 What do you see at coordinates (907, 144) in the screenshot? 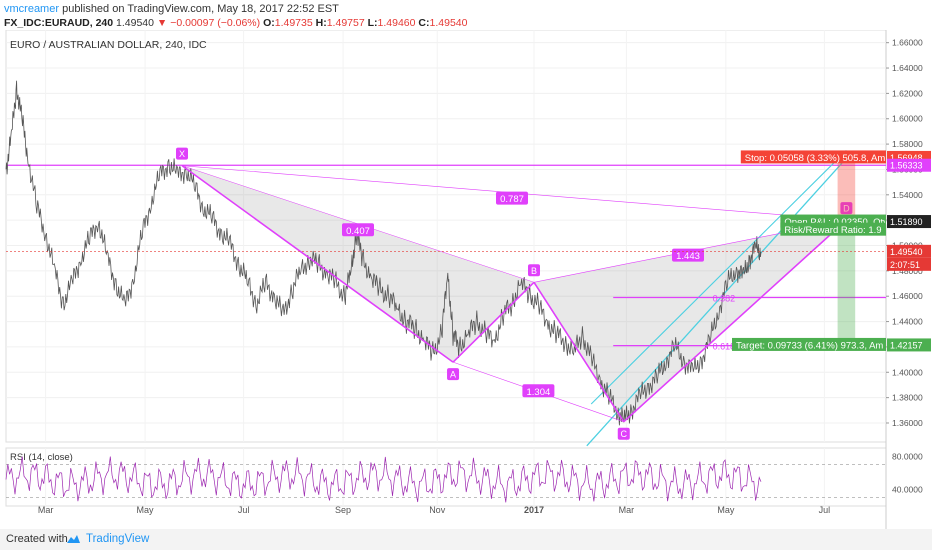
I see `y-tick-label: 1.58000` at bounding box center [907, 144].